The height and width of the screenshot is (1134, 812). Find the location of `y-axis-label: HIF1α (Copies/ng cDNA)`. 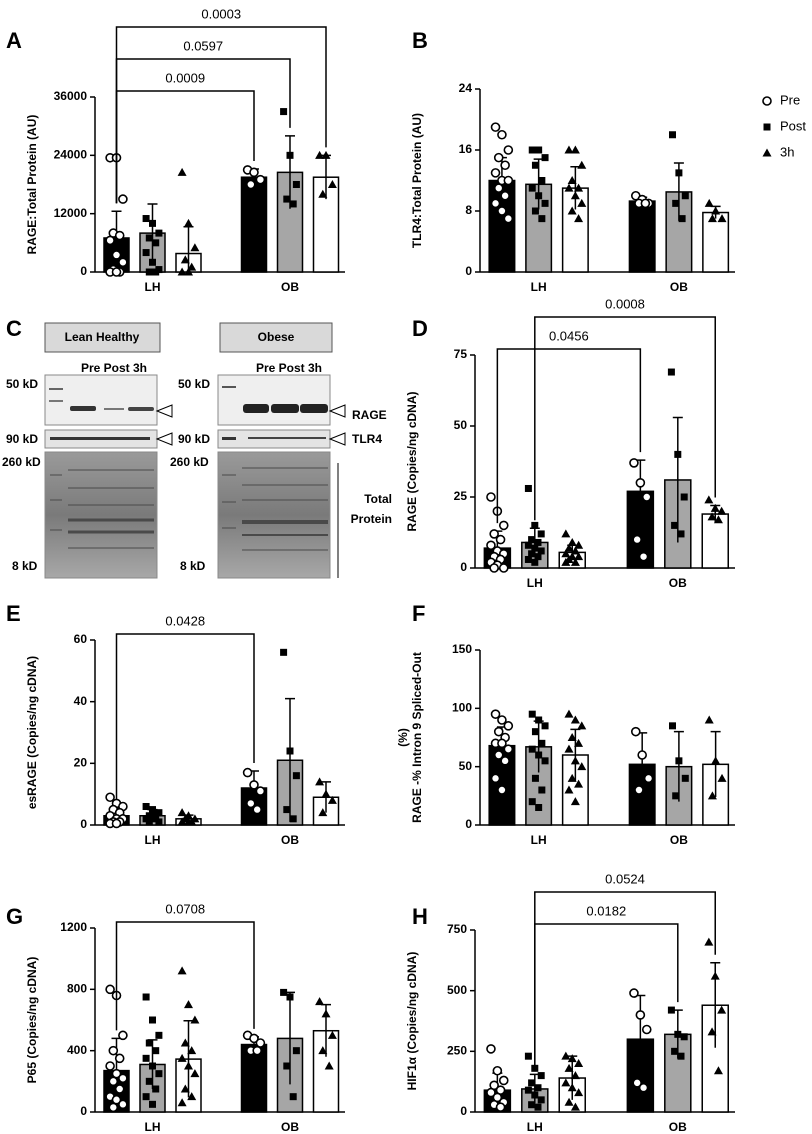

y-axis-label: HIF1α (Copies/ng cDNA) is located at coordinates (412, 1021).